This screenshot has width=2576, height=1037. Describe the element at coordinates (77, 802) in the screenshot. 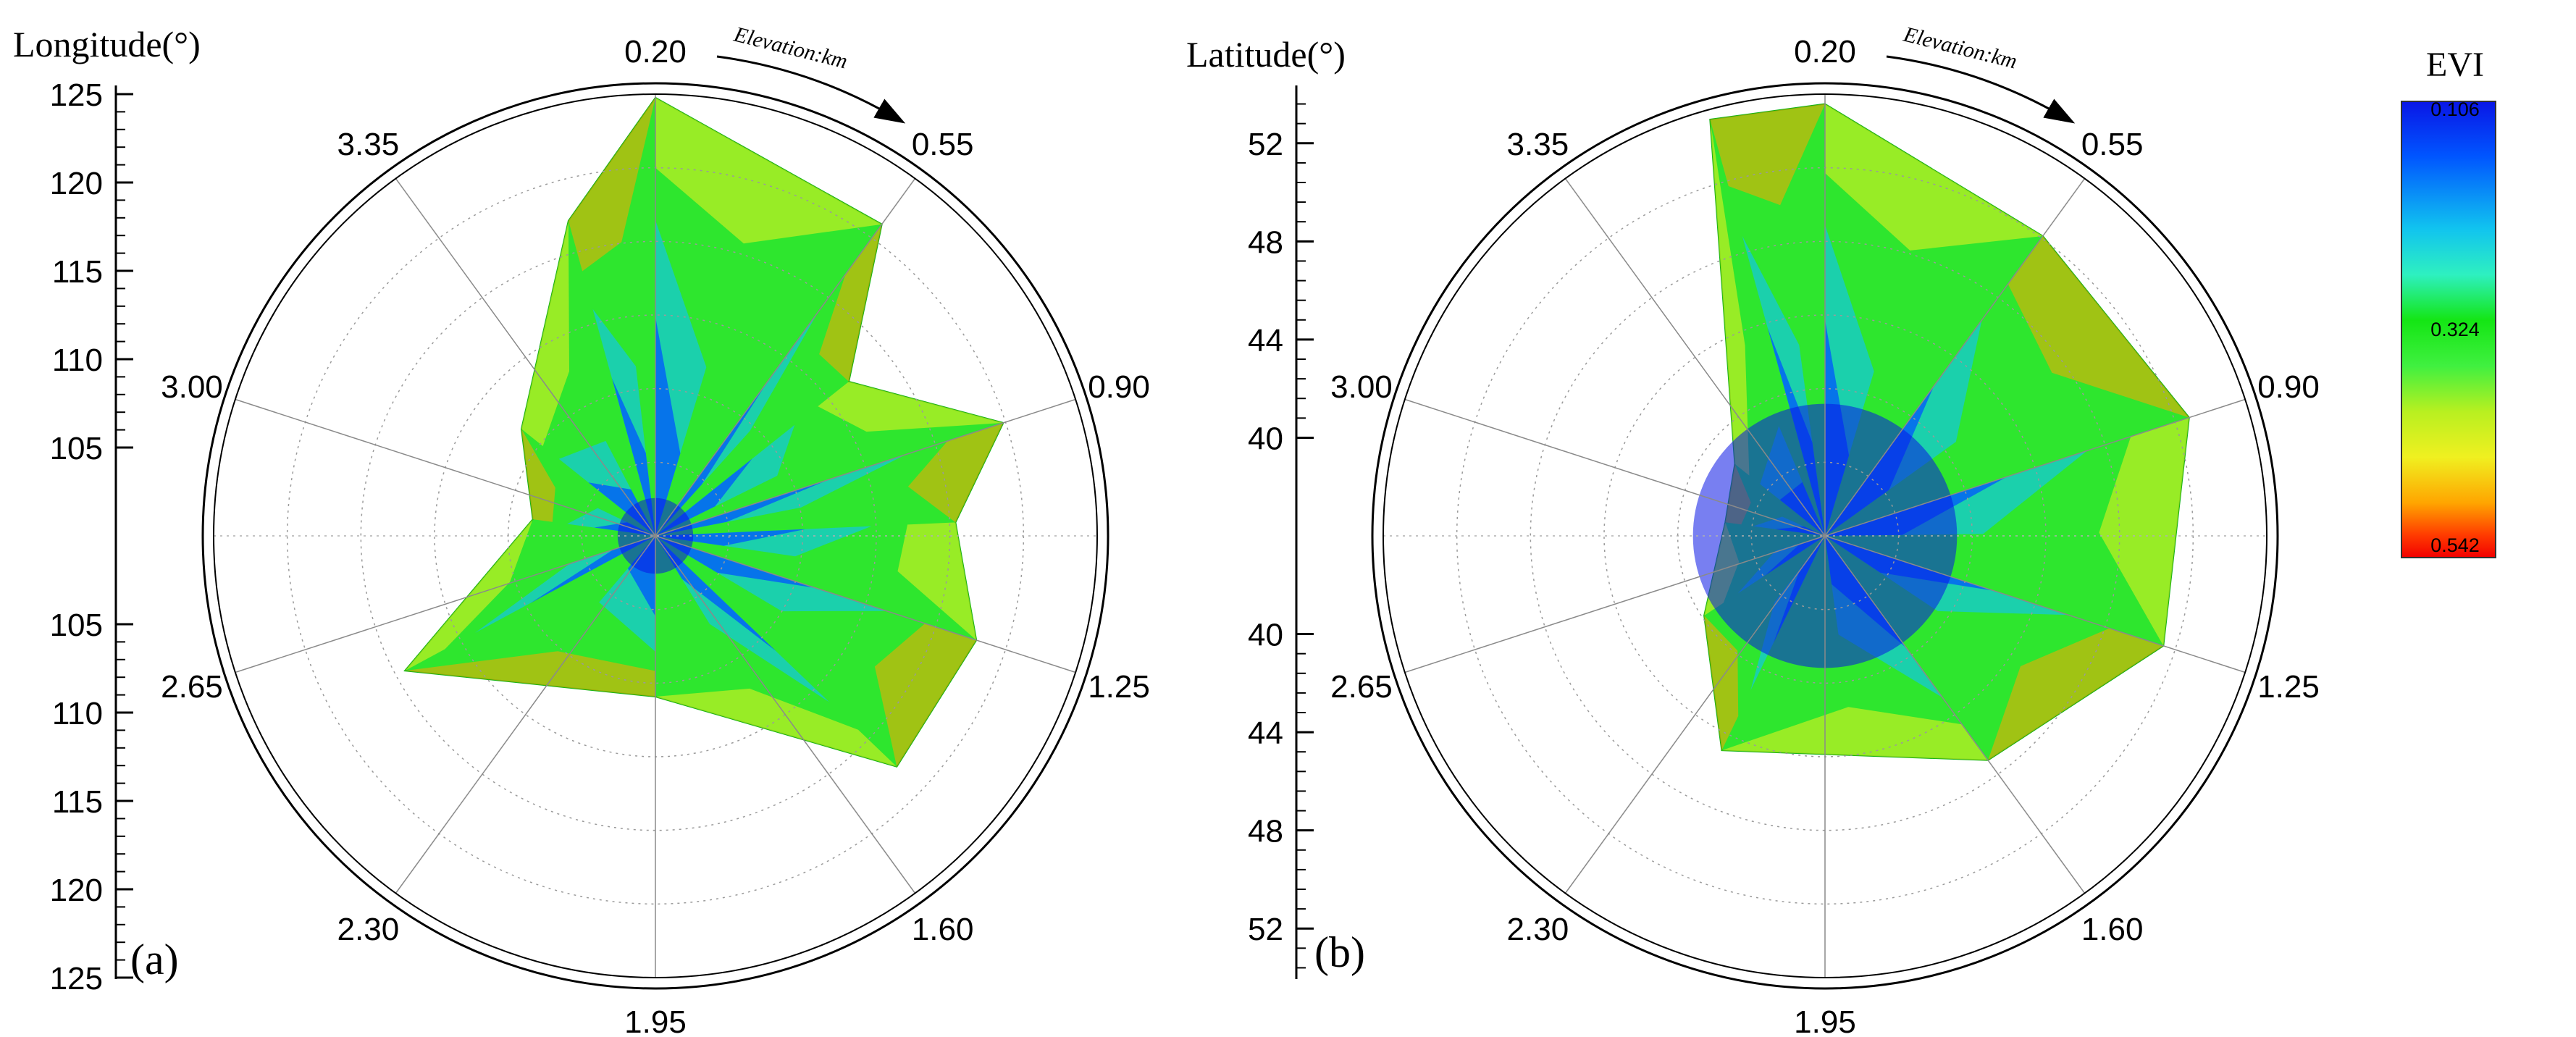

I see `radial-tick-label: 115` at that location.